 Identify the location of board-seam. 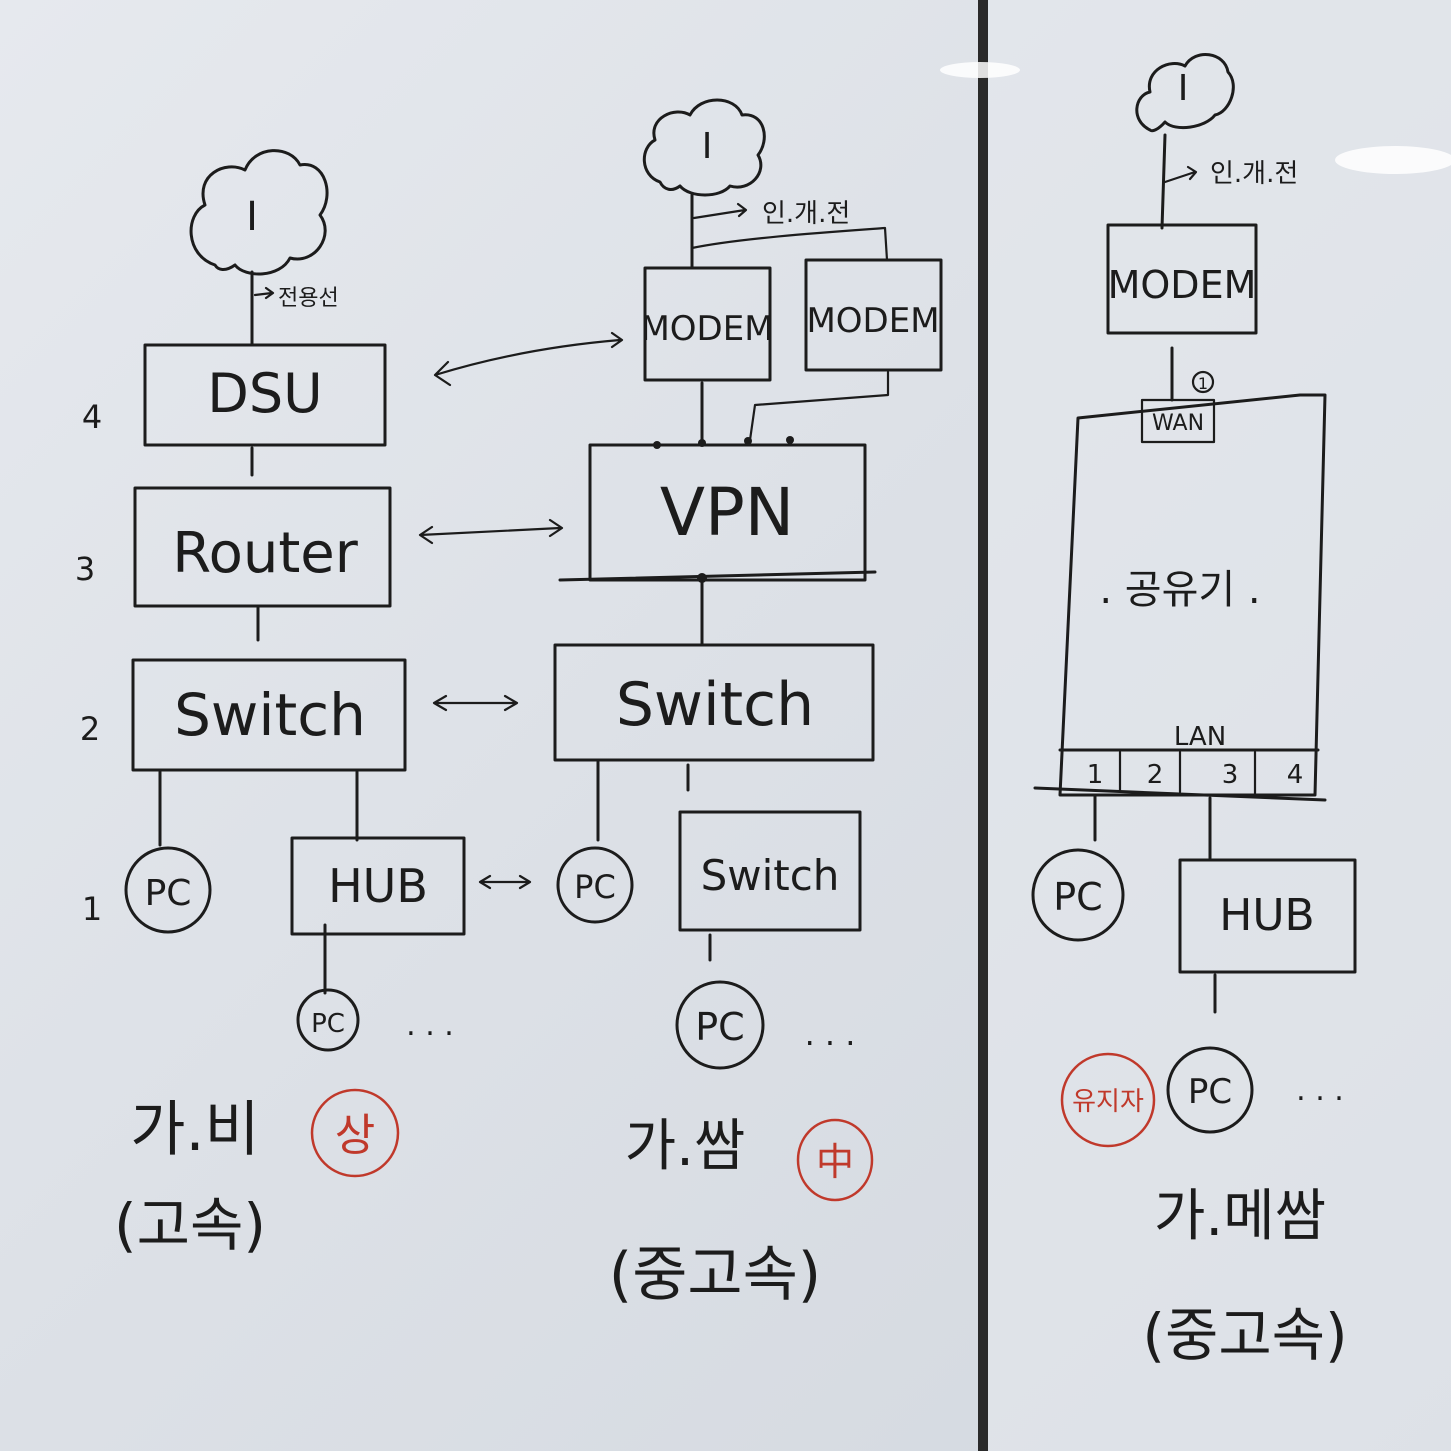
(983, 725).